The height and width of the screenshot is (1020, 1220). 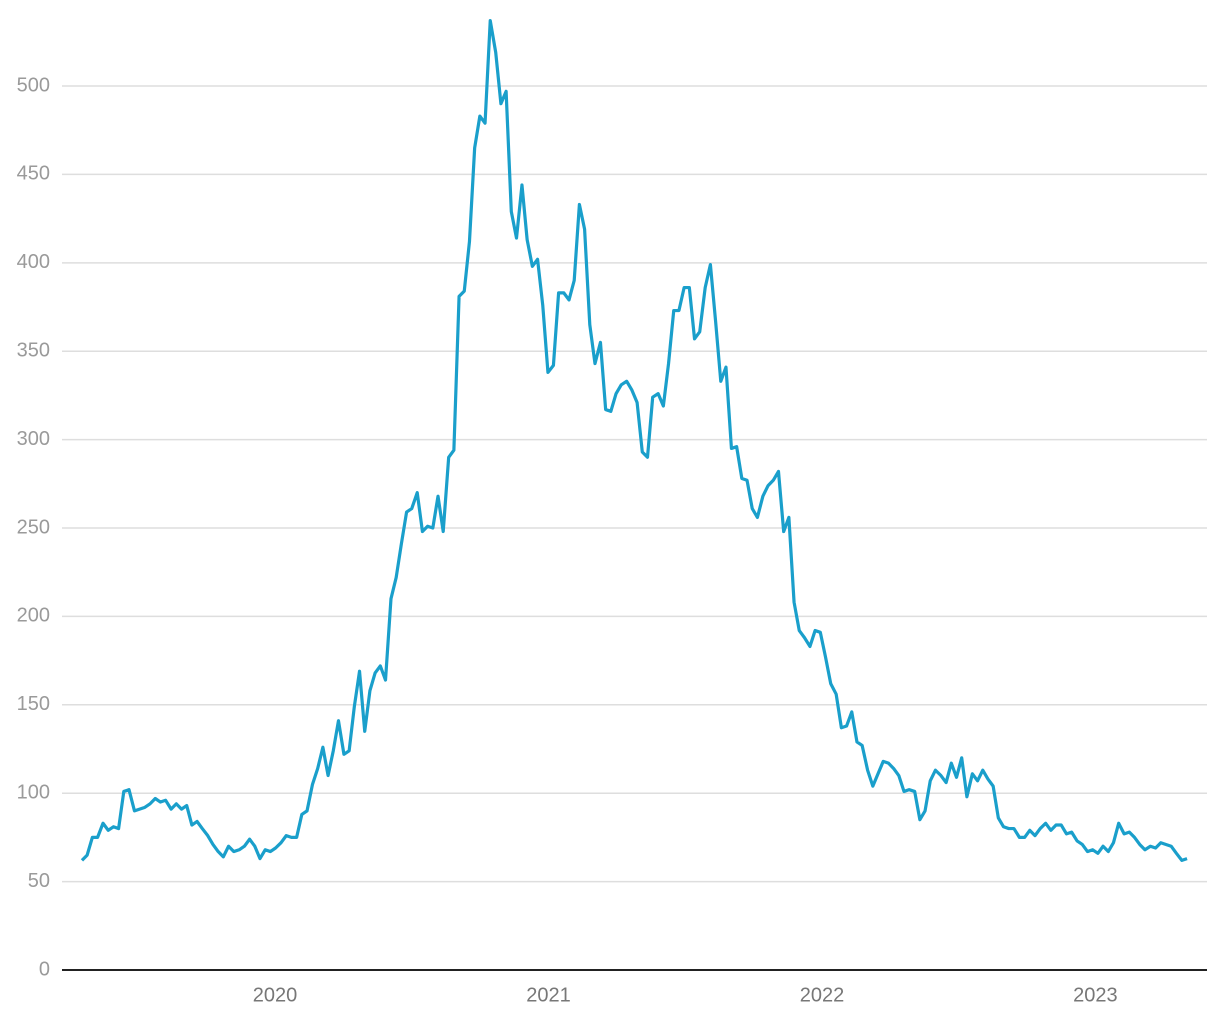 What do you see at coordinates (33, 439) in the screenshot?
I see `y-tick-label: 300` at bounding box center [33, 439].